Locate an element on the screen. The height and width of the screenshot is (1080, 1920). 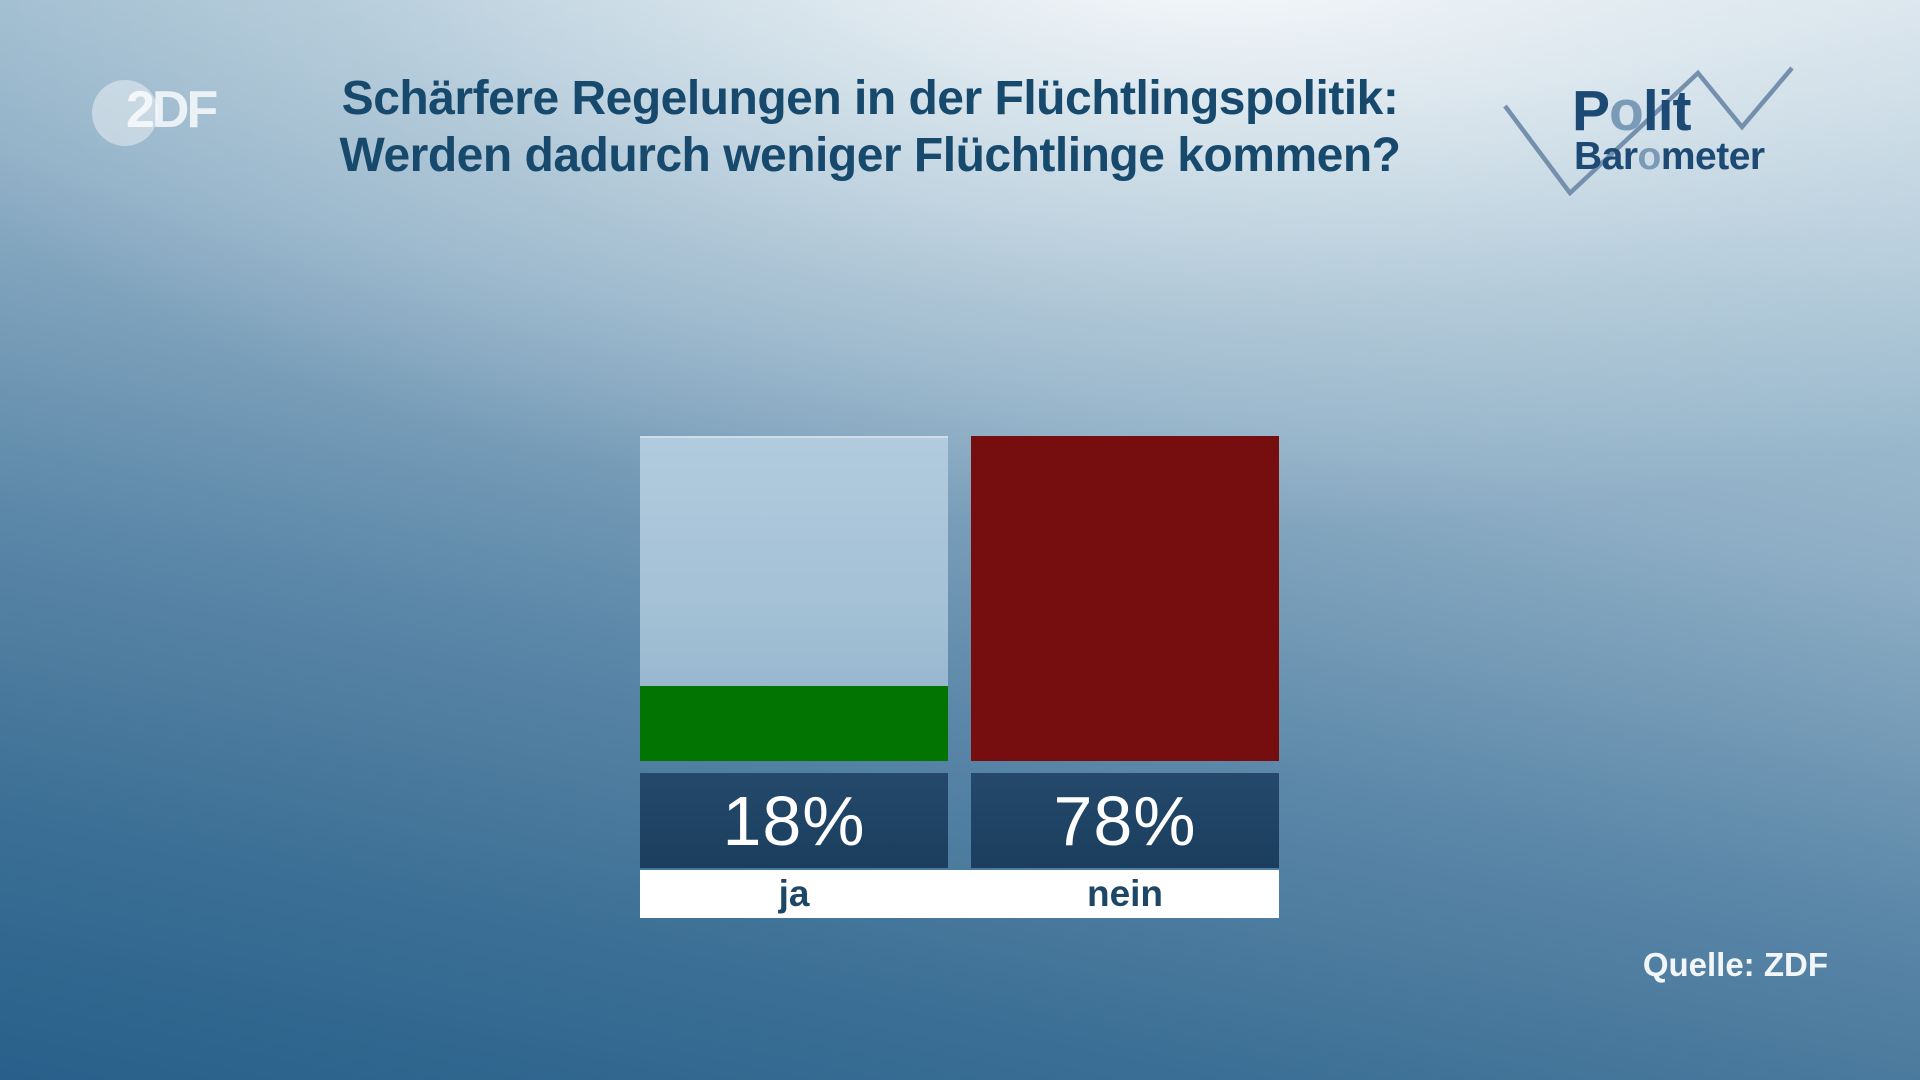
politbarometer-word-polit: Polit is located at coordinates (1632, 111).